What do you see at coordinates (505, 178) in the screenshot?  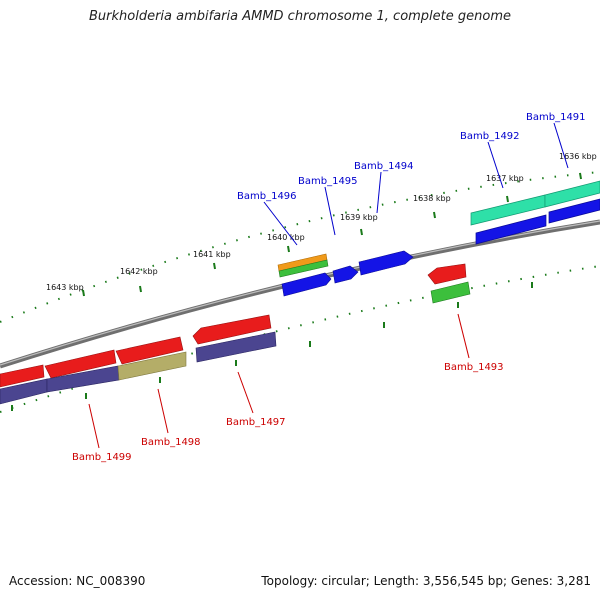 I see `tick-label-1637: 1637 kbp` at bounding box center [505, 178].